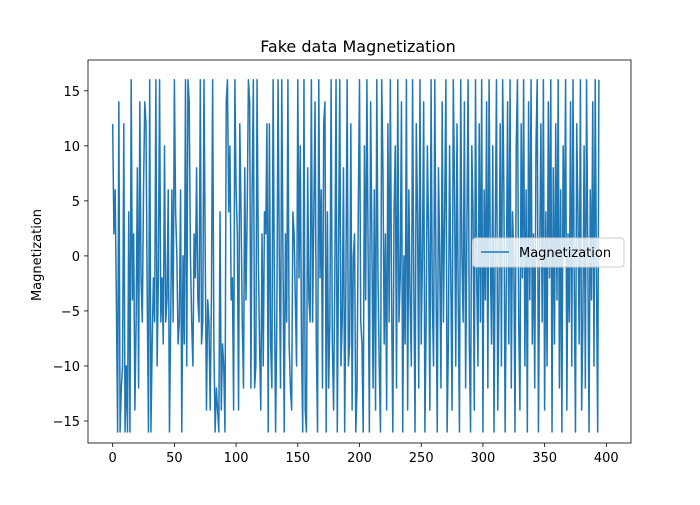 The image size is (700, 505). What do you see at coordinates (236, 458) in the screenshot?
I see `x-tick-label: 100` at bounding box center [236, 458].